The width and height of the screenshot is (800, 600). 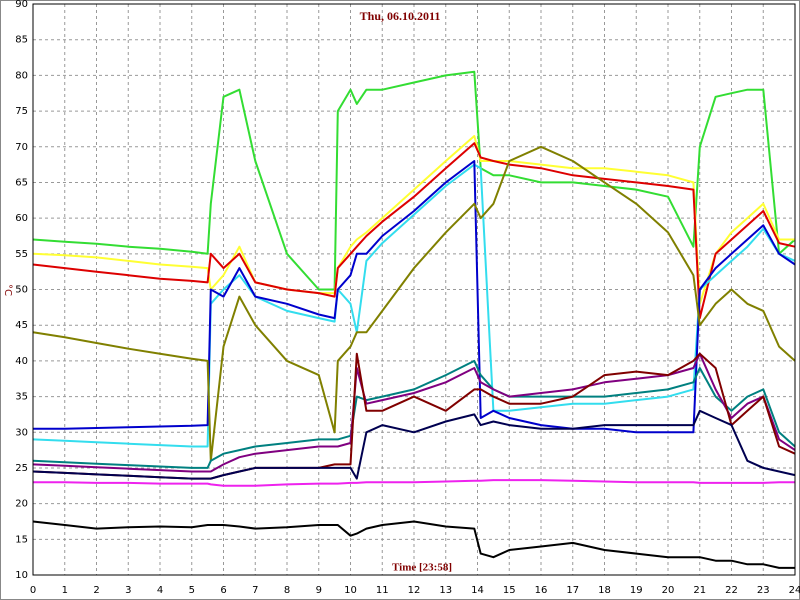 What do you see at coordinates (21, 147) in the screenshot?
I see `y-tick-label: 70` at bounding box center [21, 147].